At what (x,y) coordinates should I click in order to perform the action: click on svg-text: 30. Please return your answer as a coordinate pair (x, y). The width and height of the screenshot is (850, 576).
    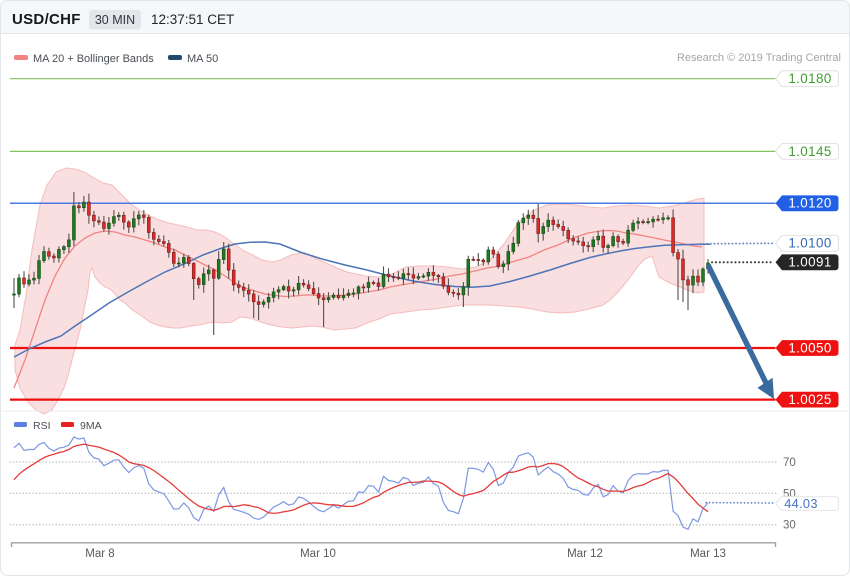
    Looking at the image, I should click on (789, 526).